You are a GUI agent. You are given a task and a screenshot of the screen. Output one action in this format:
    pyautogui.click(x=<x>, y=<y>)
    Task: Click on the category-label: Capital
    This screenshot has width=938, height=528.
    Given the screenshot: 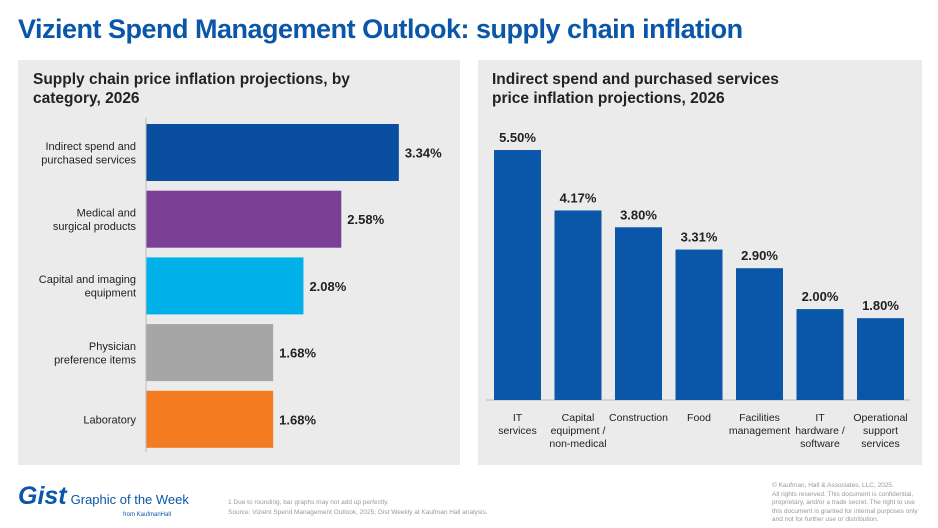 What is the action you would take?
    pyautogui.click(x=578, y=418)
    